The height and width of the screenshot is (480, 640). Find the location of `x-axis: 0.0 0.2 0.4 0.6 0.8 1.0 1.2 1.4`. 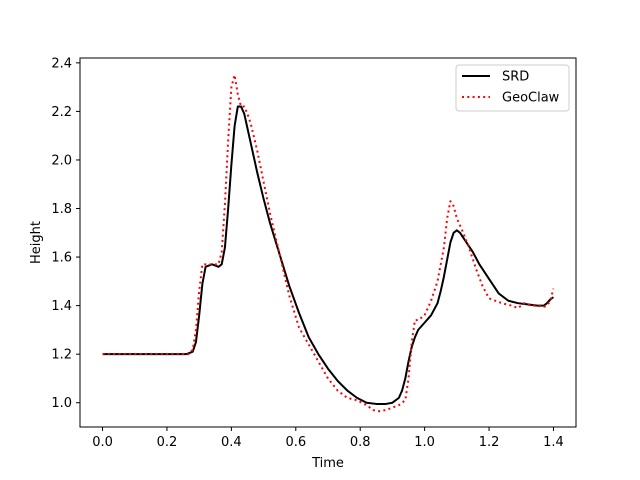

x-axis: 0.0 0.2 0.4 0.6 0.8 1.0 1.2 1.4 is located at coordinates (328, 438).